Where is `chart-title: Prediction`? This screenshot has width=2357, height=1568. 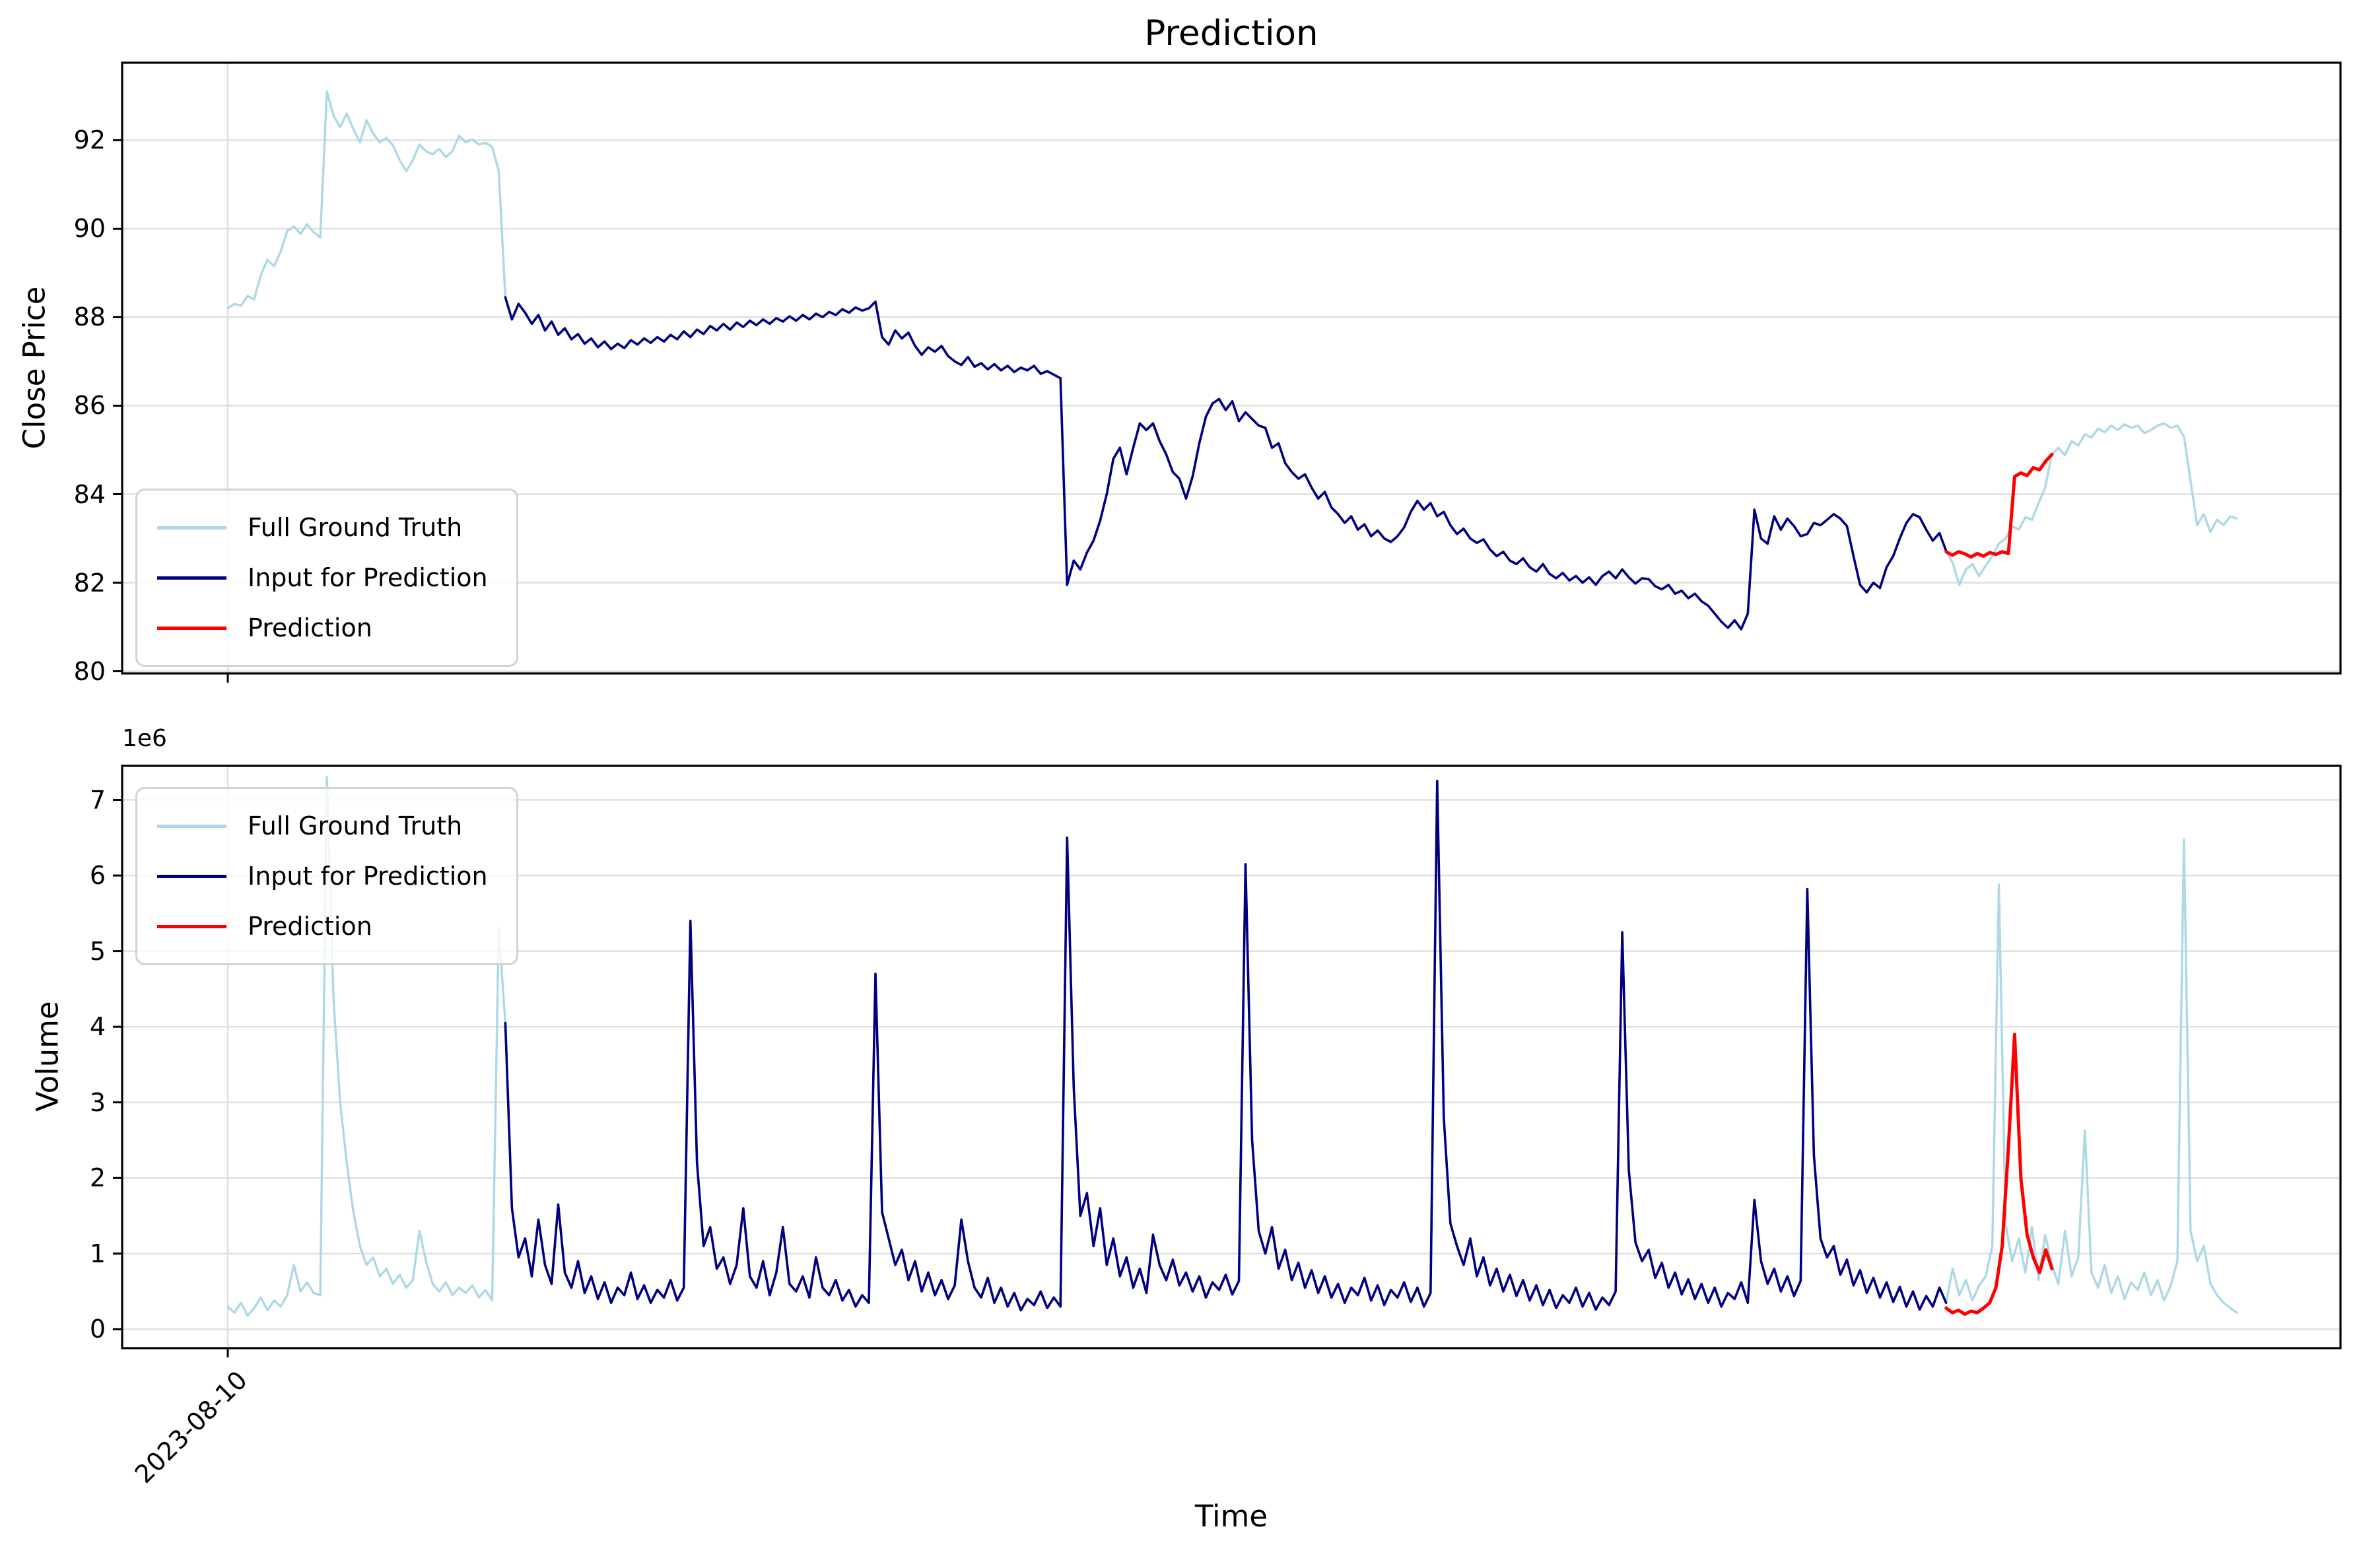
chart-title: Prediction is located at coordinates (1231, 33).